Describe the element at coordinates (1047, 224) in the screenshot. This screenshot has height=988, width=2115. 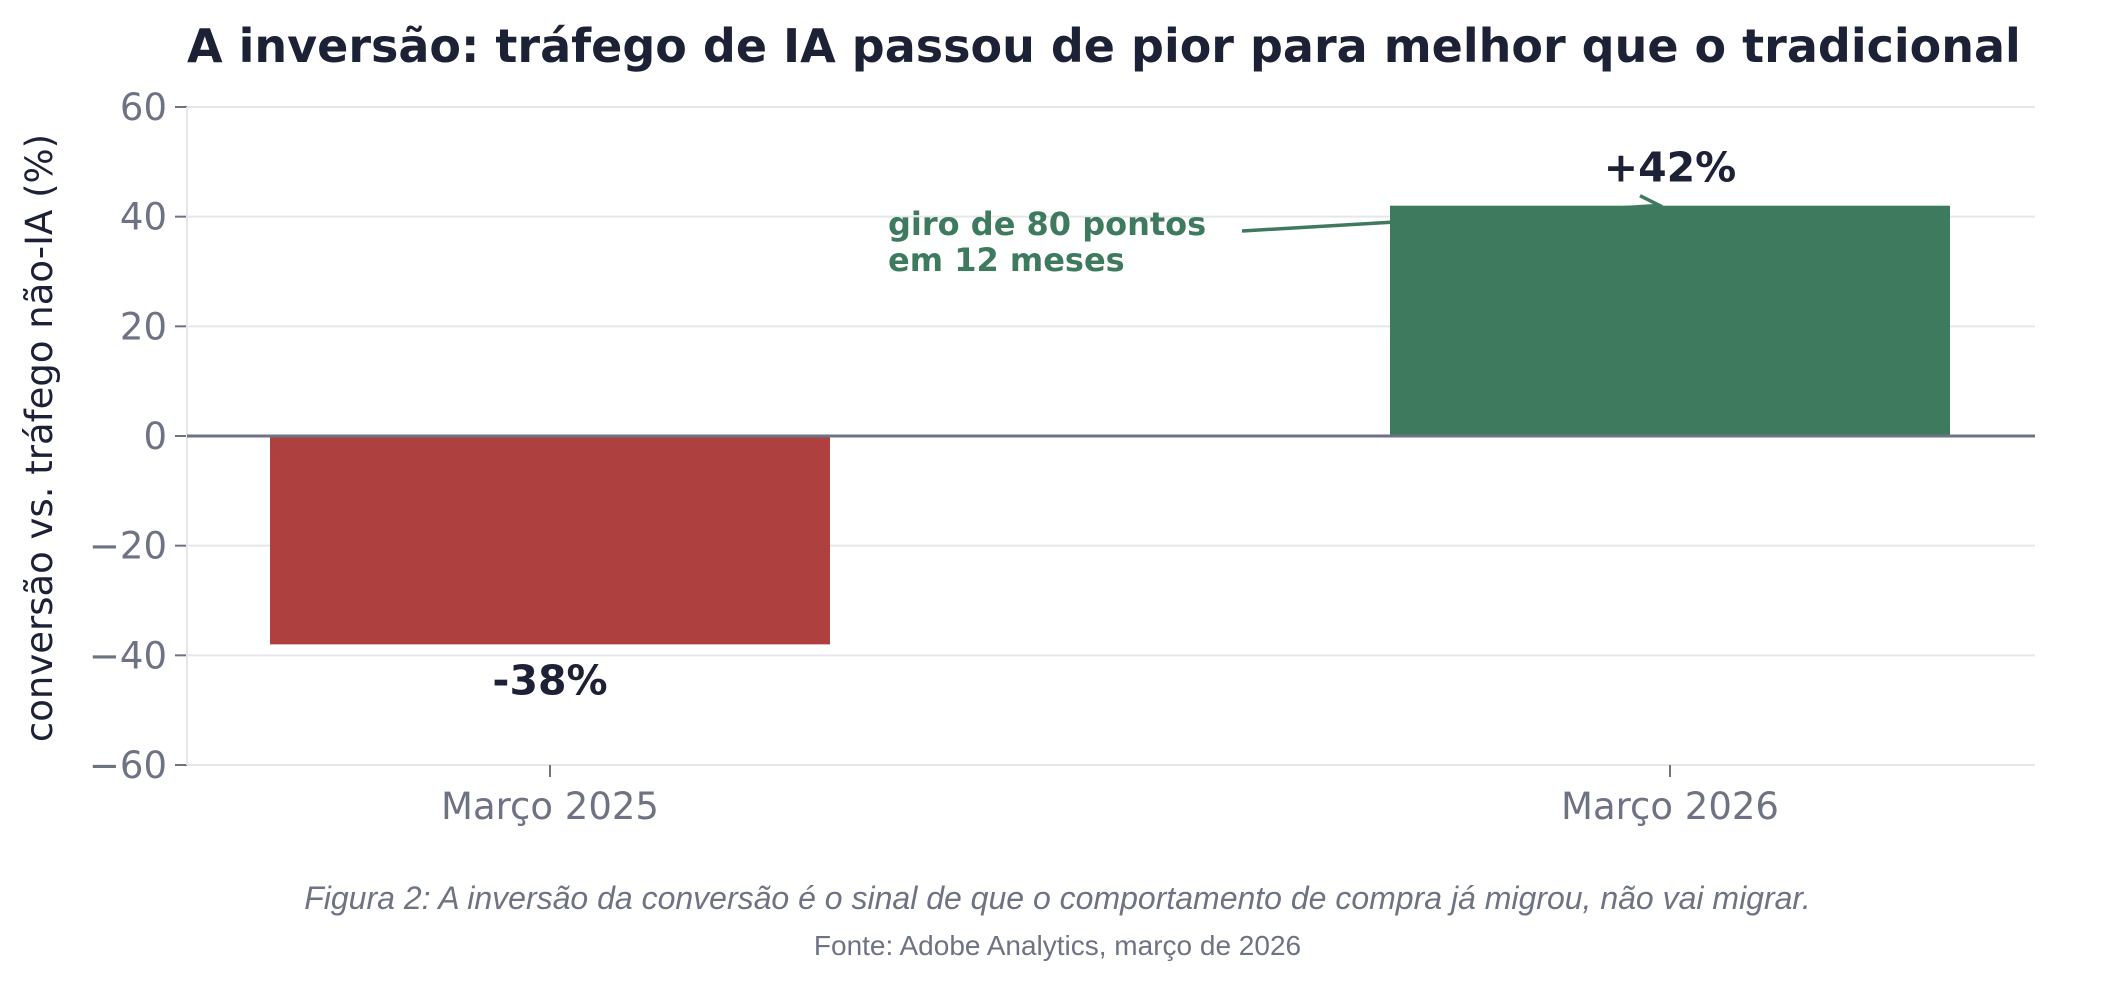
I see `annotation-text: giro de 80 pontos` at that location.